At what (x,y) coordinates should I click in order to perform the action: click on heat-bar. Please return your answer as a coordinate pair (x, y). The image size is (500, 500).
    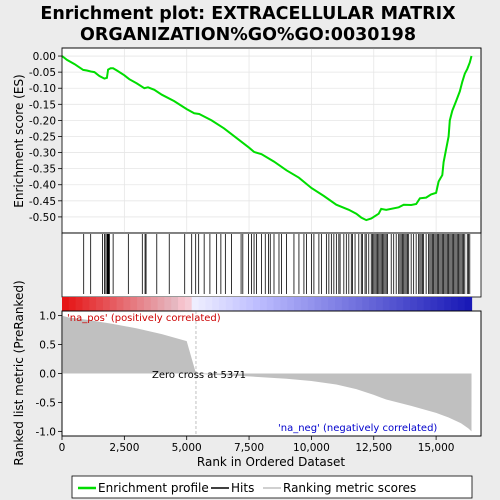
    Looking at the image, I should click on (267, 304).